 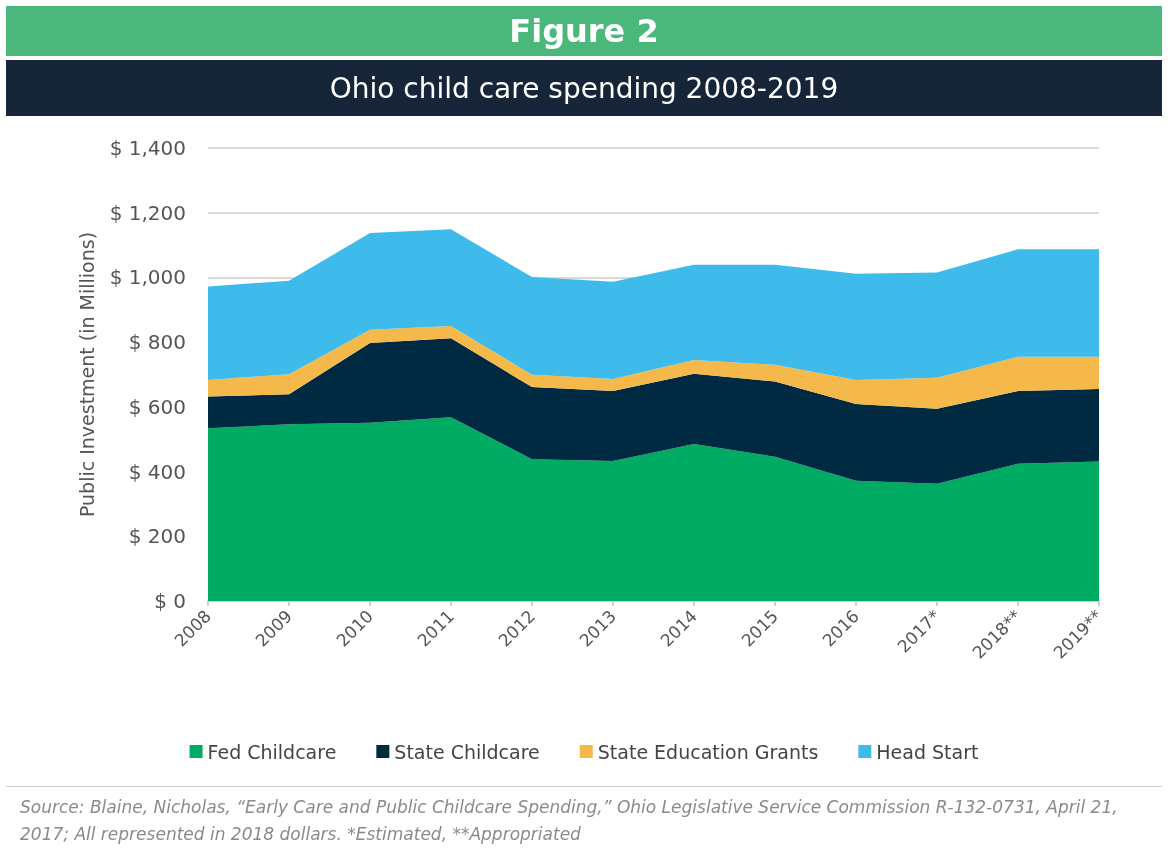 I want to click on legend-label: Head Start, so click(x=927, y=751).